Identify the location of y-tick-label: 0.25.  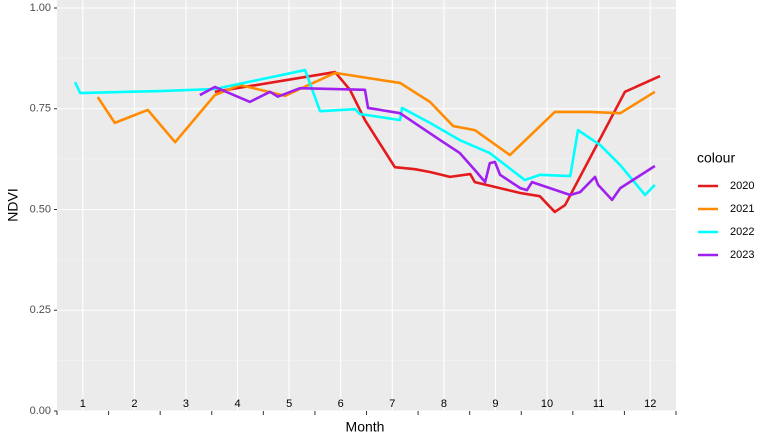
(40, 310).